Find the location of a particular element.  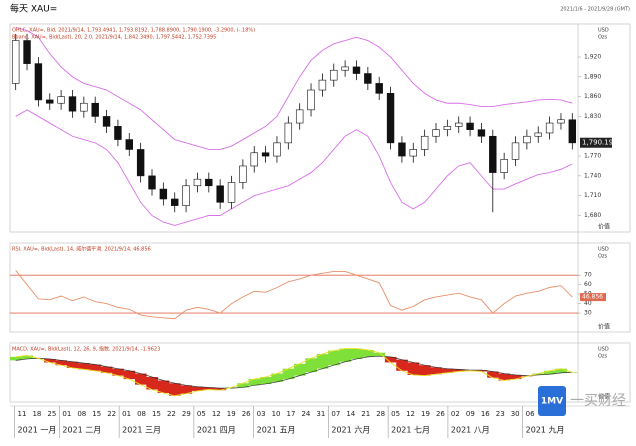

month-label: 2021 七月 is located at coordinates (410, 430).